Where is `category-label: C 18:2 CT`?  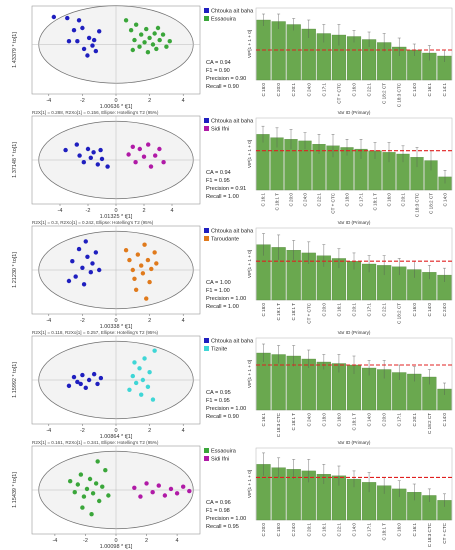 category-label: C 18:2 CT is located at coordinates (399, 313).